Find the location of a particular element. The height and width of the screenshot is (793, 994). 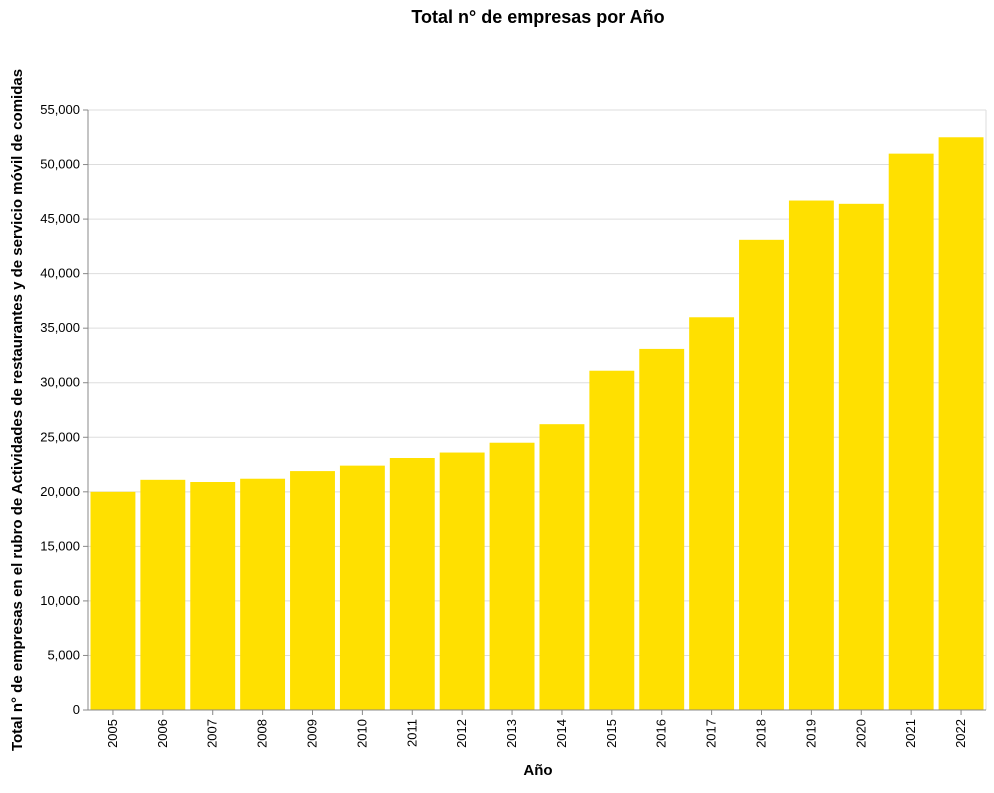

x-tick-label: 2021 is located at coordinates (910, 733).